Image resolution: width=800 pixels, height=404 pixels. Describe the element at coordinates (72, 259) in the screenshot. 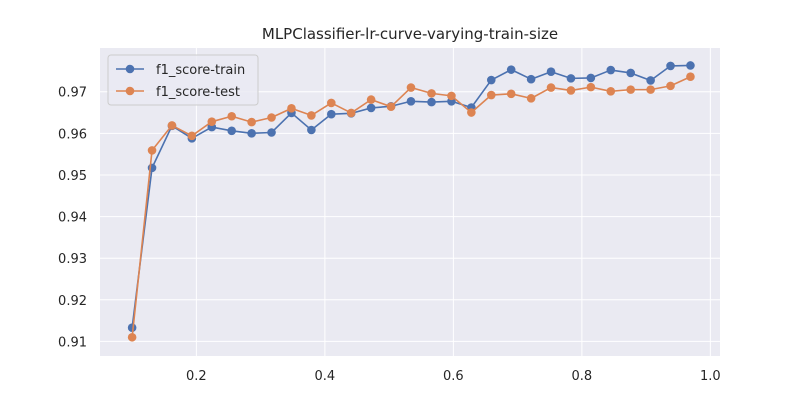

I see `y-tick-label: 0.93` at that location.